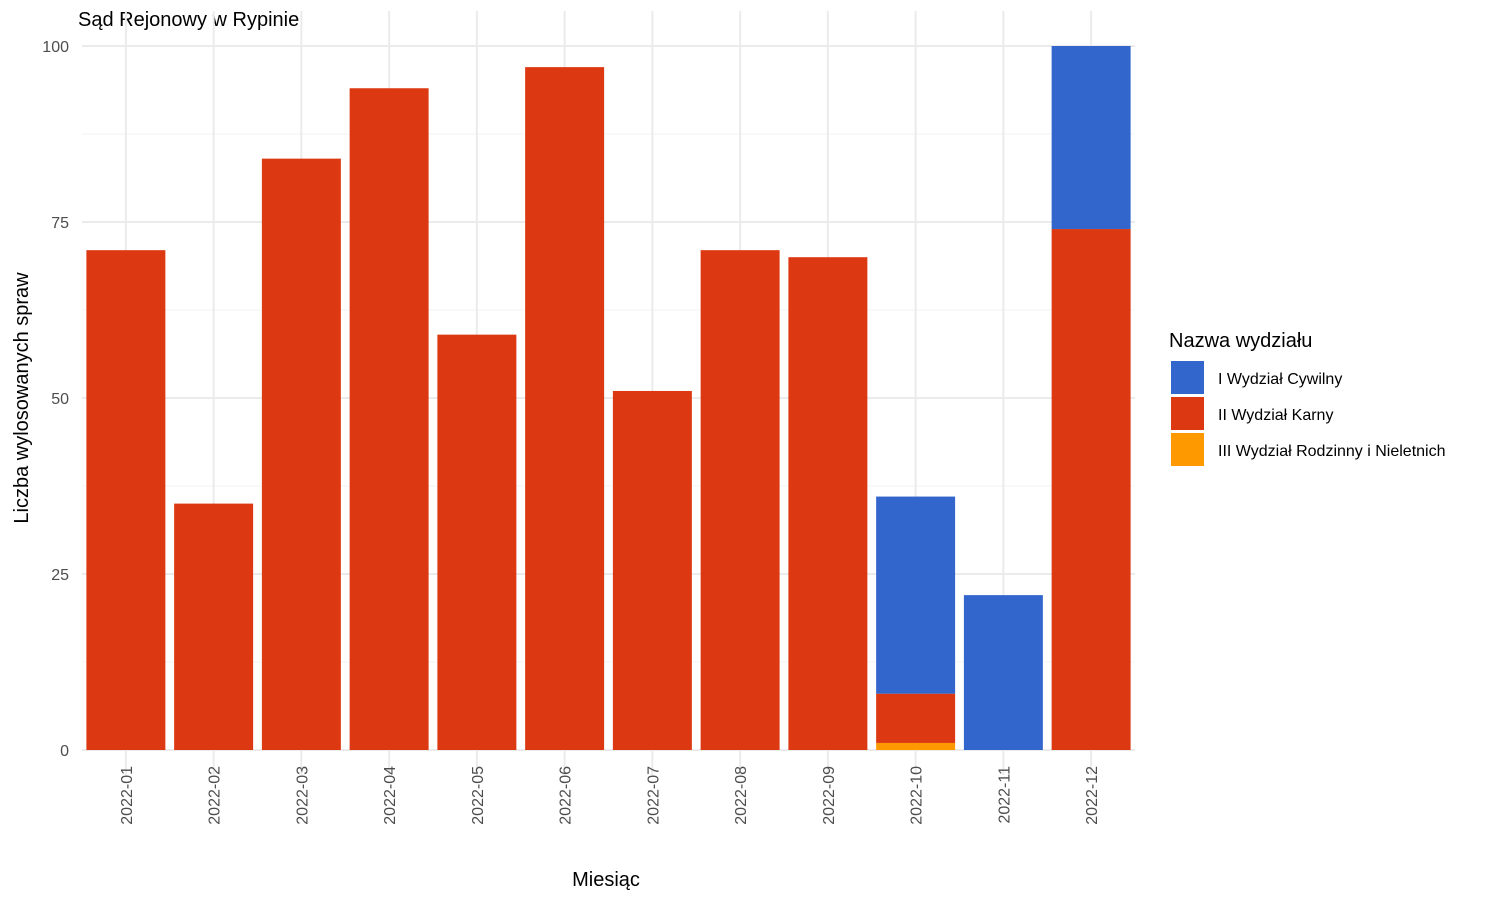 The height and width of the screenshot is (900, 1500). Describe the element at coordinates (478, 795) in the screenshot. I see `x-tick-label: 2022-05` at that location.